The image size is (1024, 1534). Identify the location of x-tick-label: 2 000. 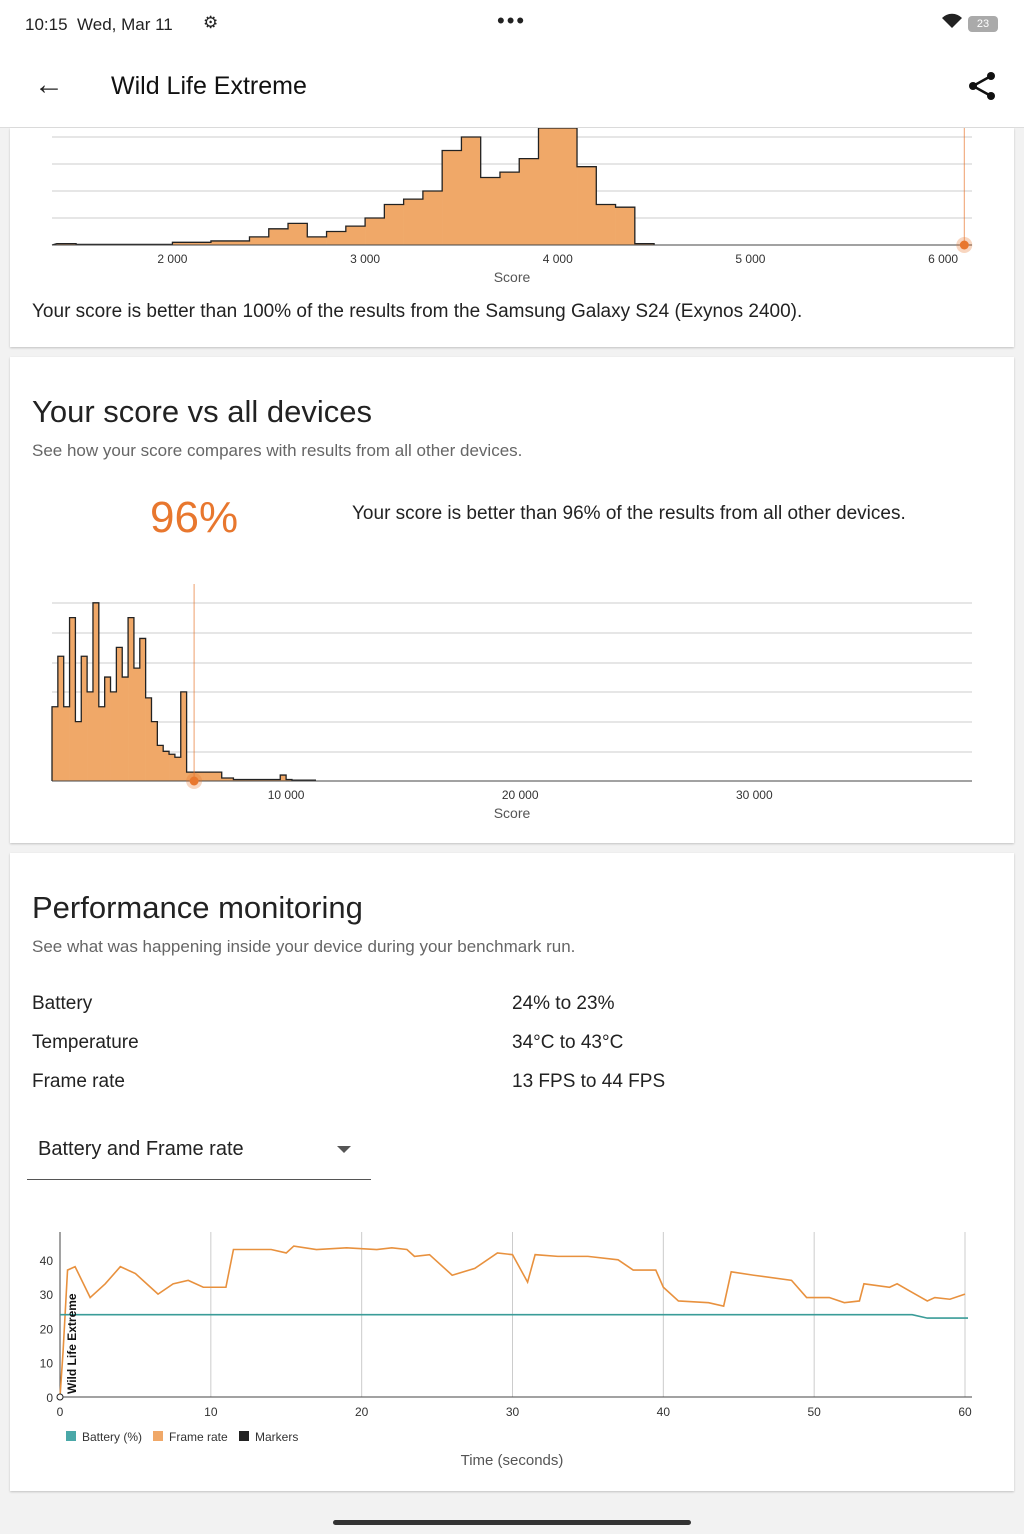
(172, 259).